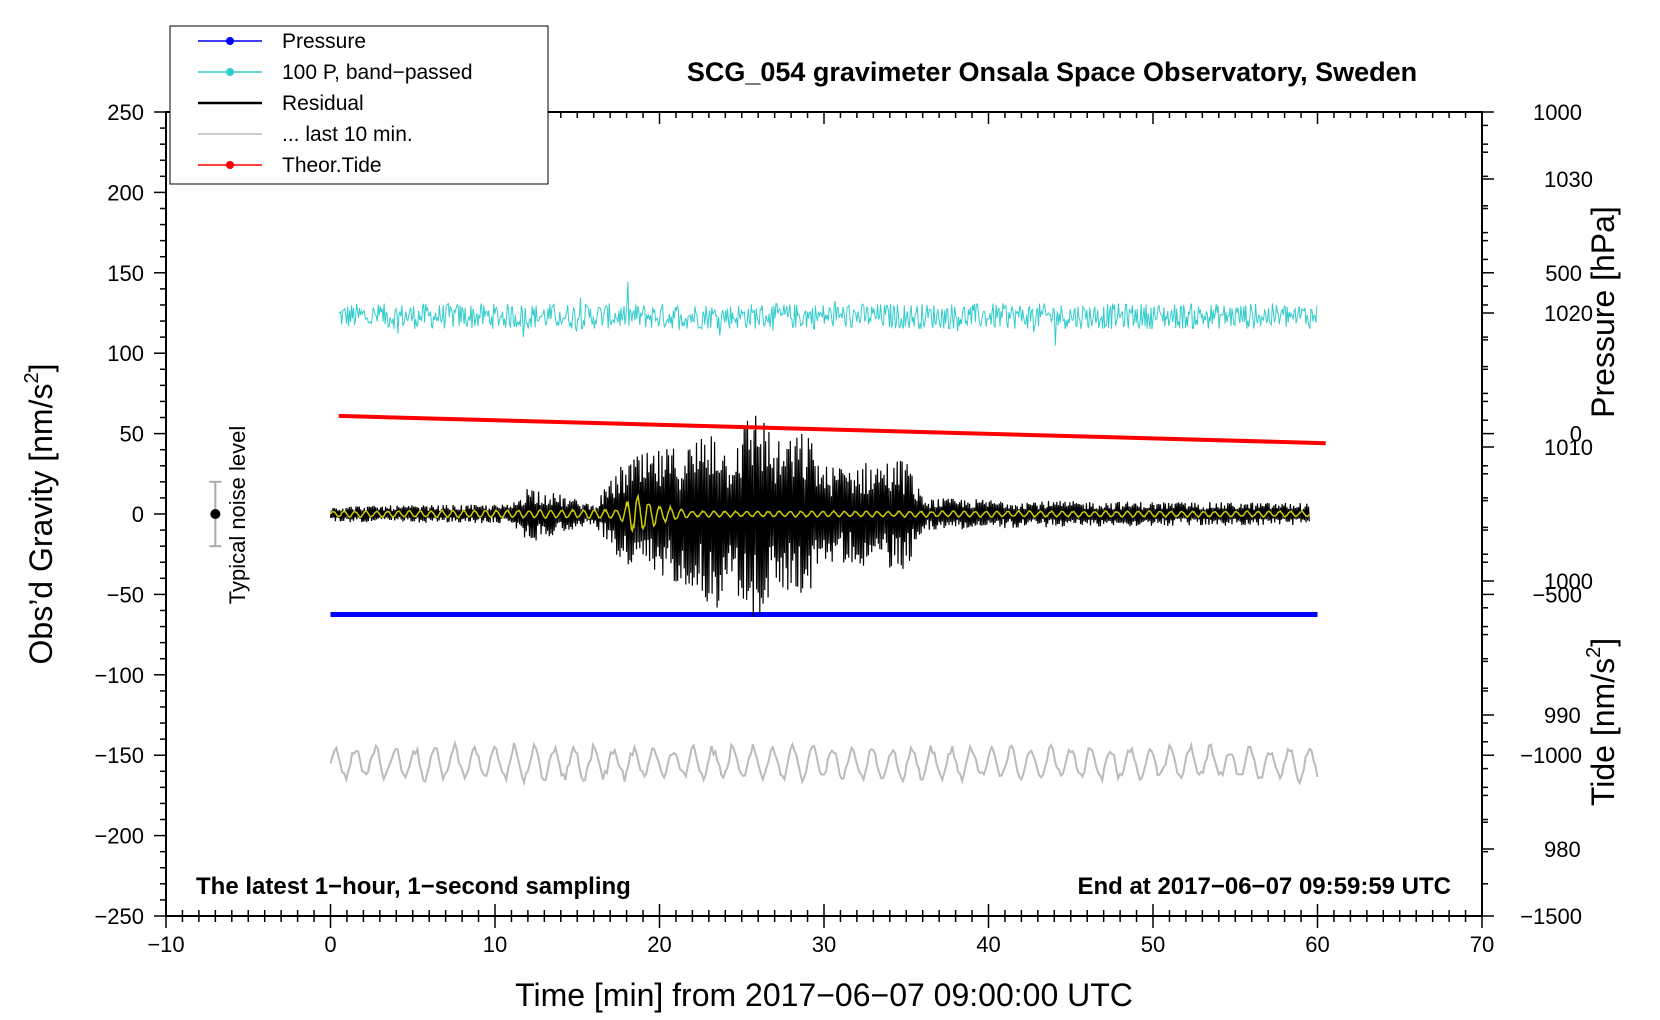  Describe the element at coordinates (125, 594) in the screenshot. I see `y-tick-label: −50` at that location.